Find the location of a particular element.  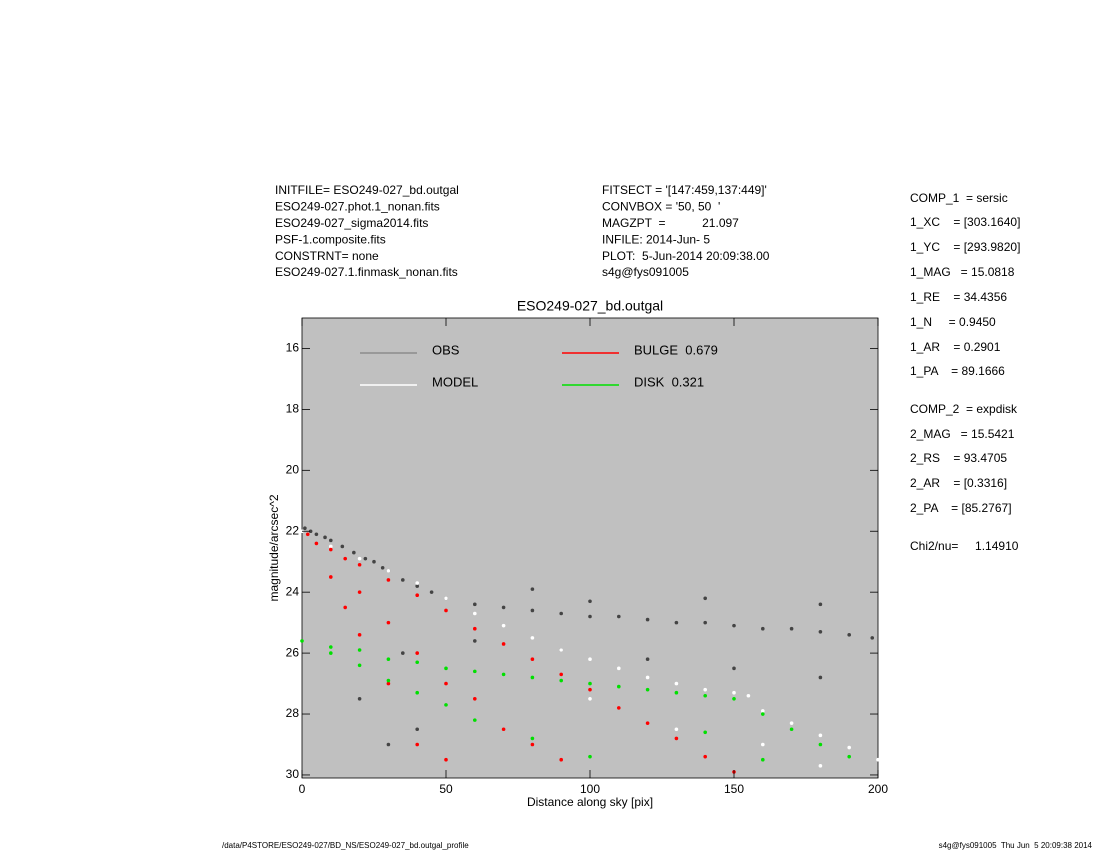

y-tick-label: 16 is located at coordinates (293, 348).